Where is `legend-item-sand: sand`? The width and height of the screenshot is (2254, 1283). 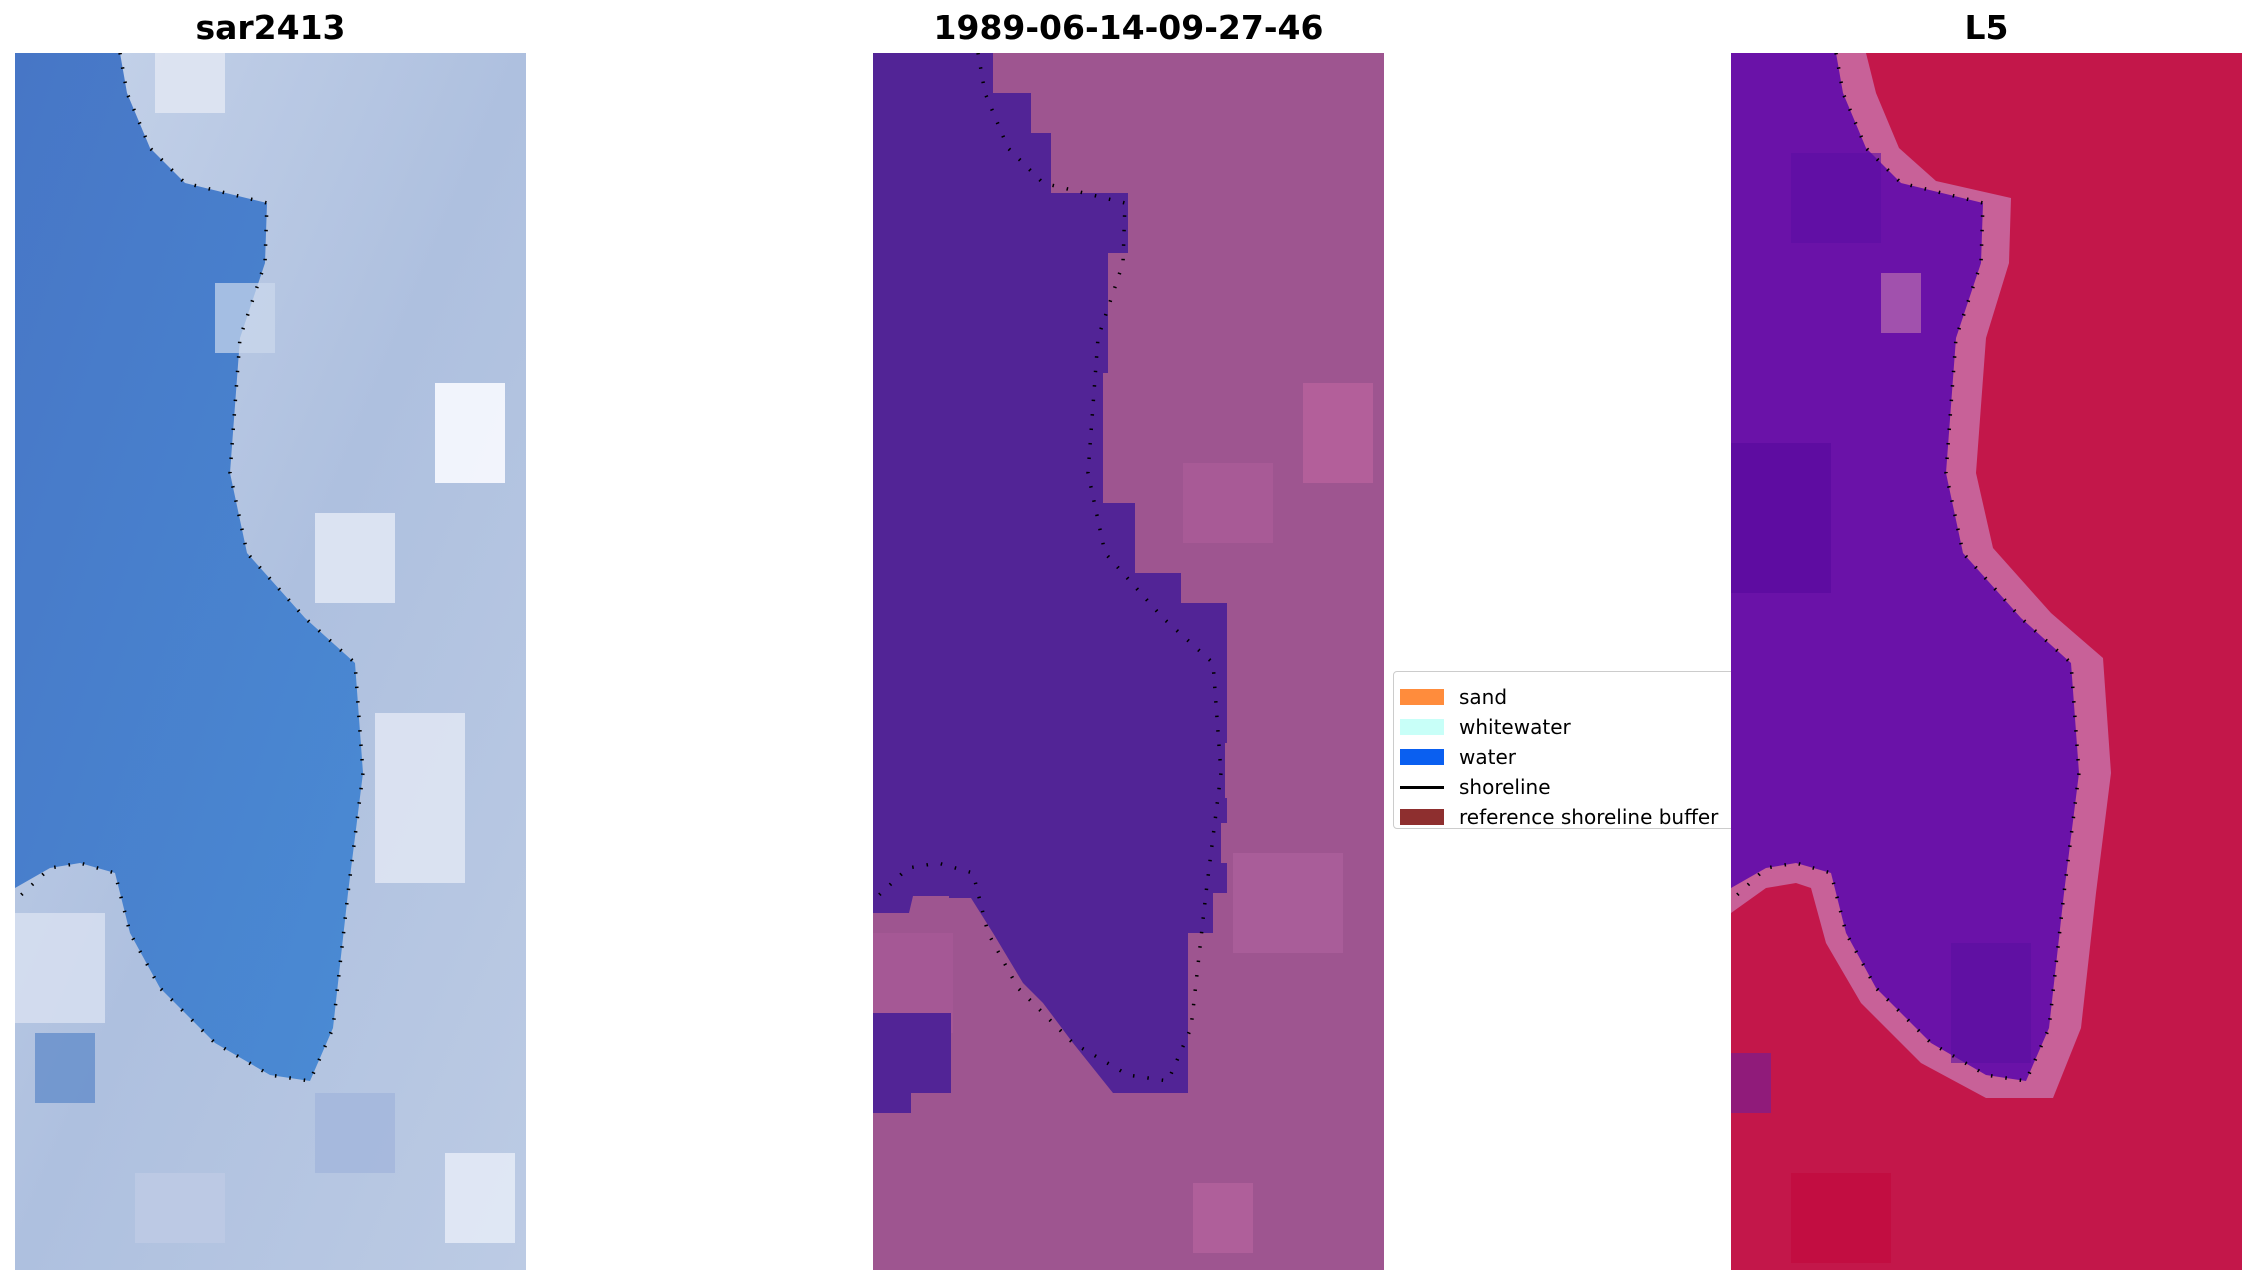
legend-item-sand: sand is located at coordinates (1453, 697).